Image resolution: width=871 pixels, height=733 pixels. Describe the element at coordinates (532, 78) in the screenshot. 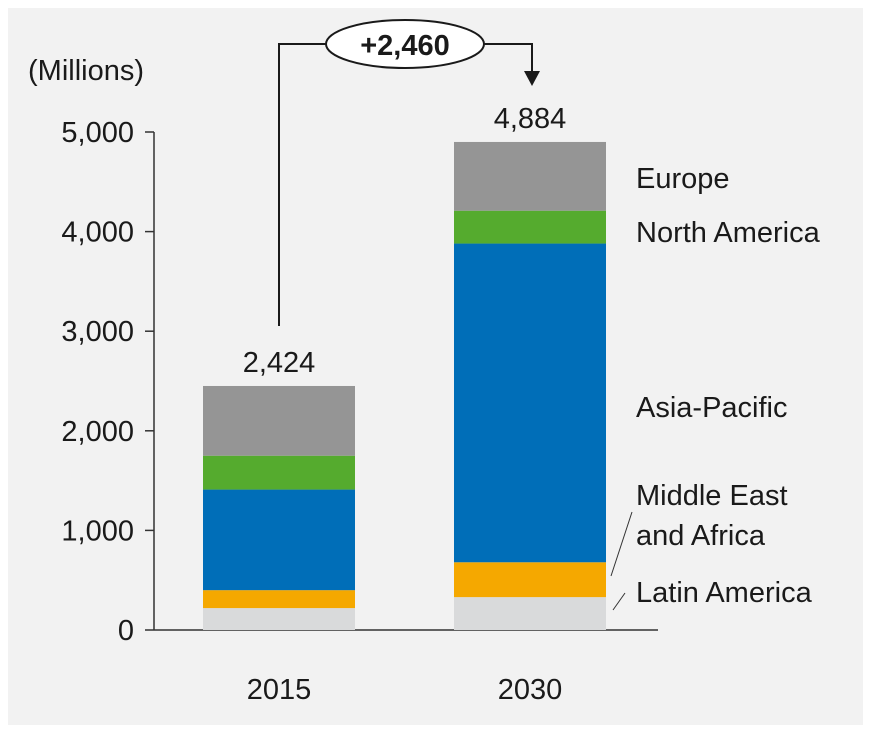

I see `difference-arrowhead` at that location.